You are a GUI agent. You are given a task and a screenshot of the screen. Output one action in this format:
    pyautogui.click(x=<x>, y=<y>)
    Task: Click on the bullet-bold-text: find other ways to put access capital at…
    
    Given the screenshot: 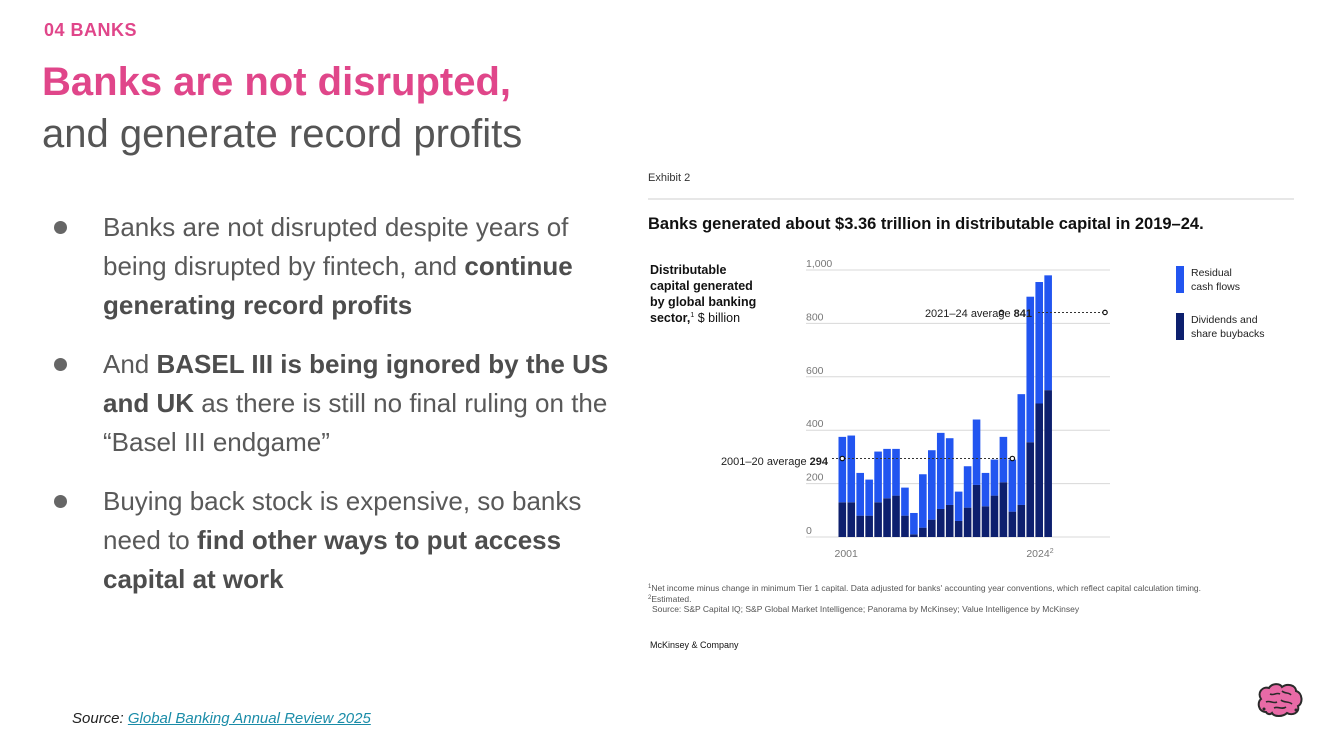 What is the action you would take?
    pyautogui.click(x=332, y=559)
    